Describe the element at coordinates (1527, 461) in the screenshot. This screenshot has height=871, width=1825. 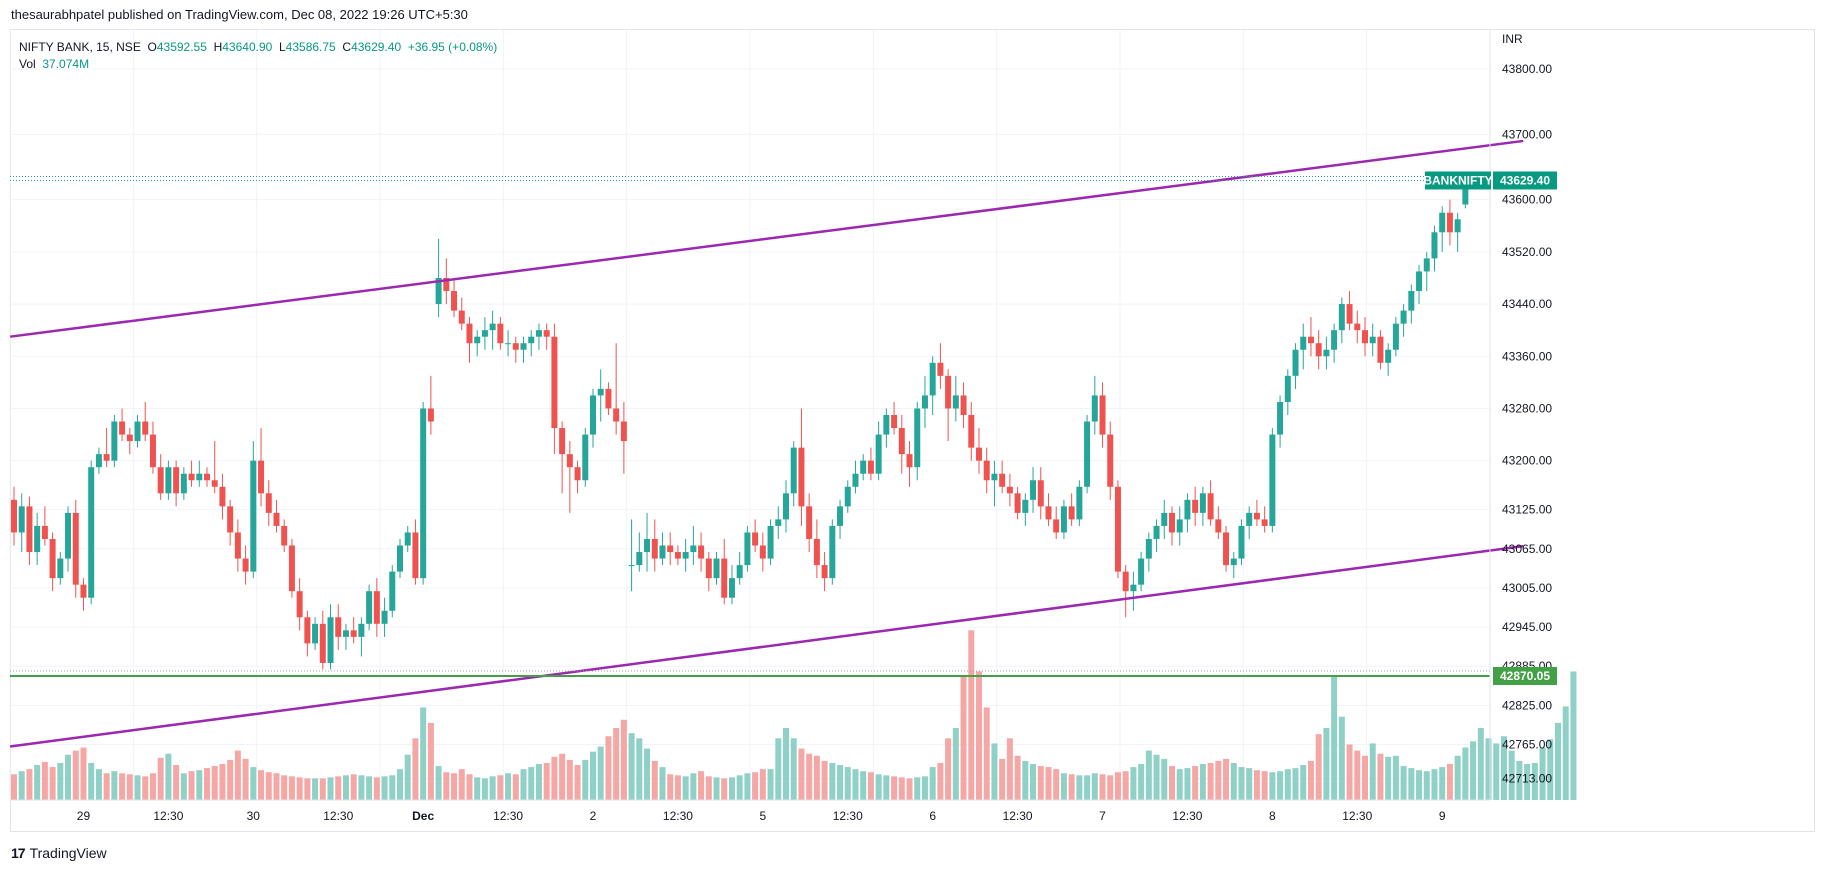
I see `y-tick-label: 43200.00` at that location.